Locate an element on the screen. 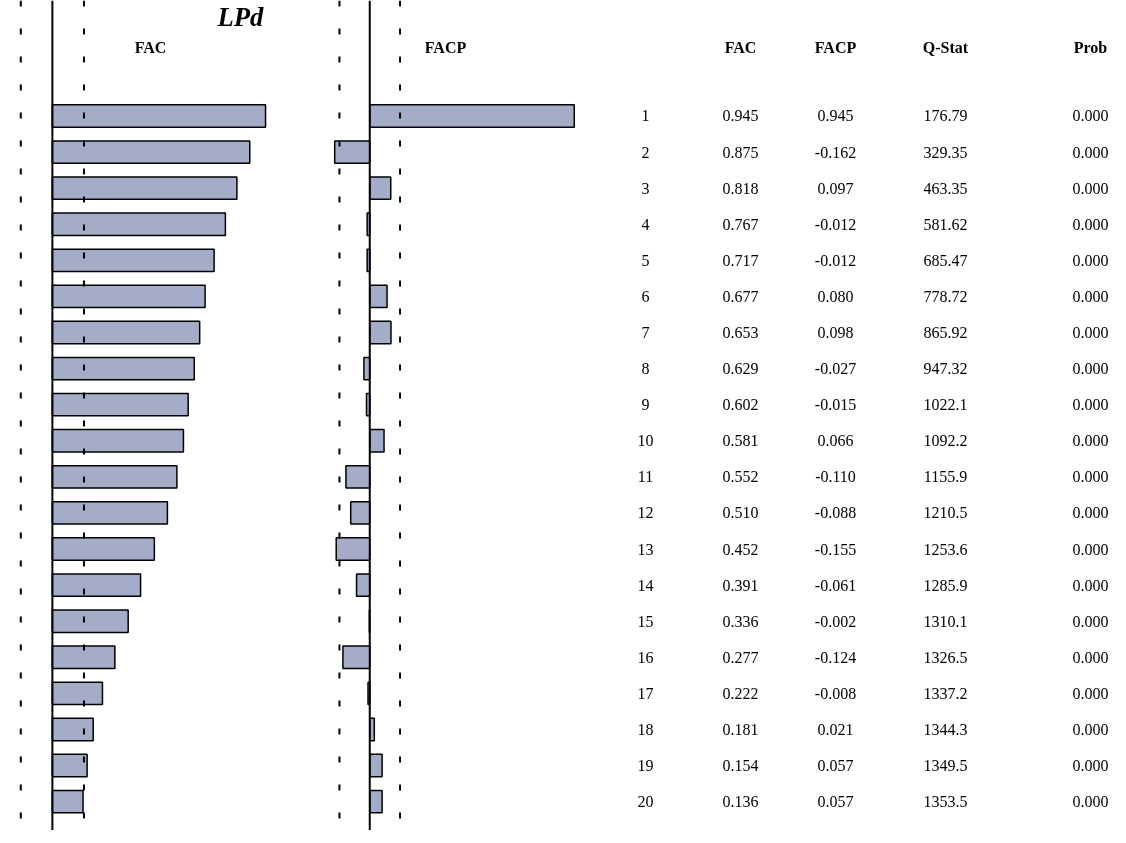  text: 865.92 is located at coordinates (945, 332).